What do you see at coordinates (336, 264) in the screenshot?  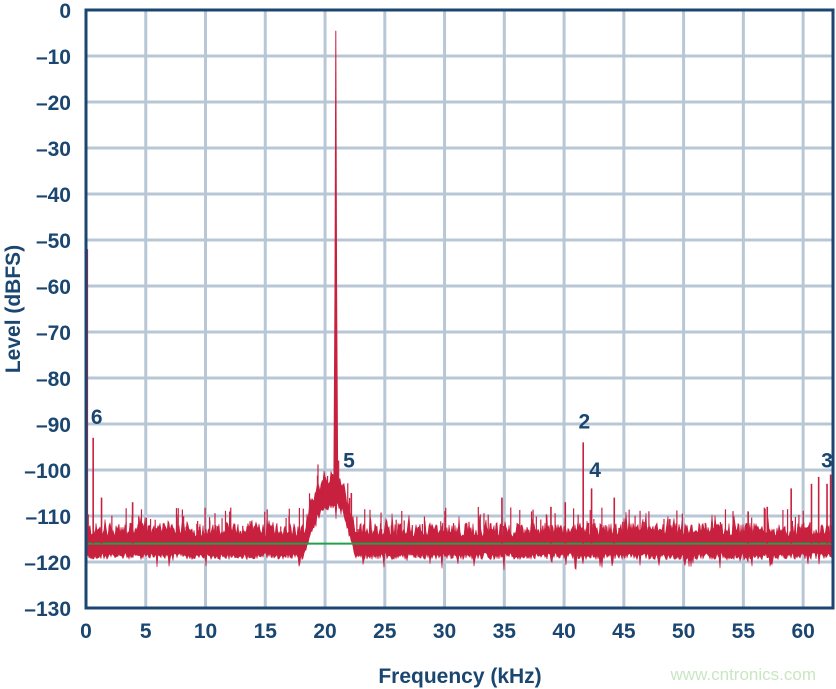 I see `fundamental-peak` at bounding box center [336, 264].